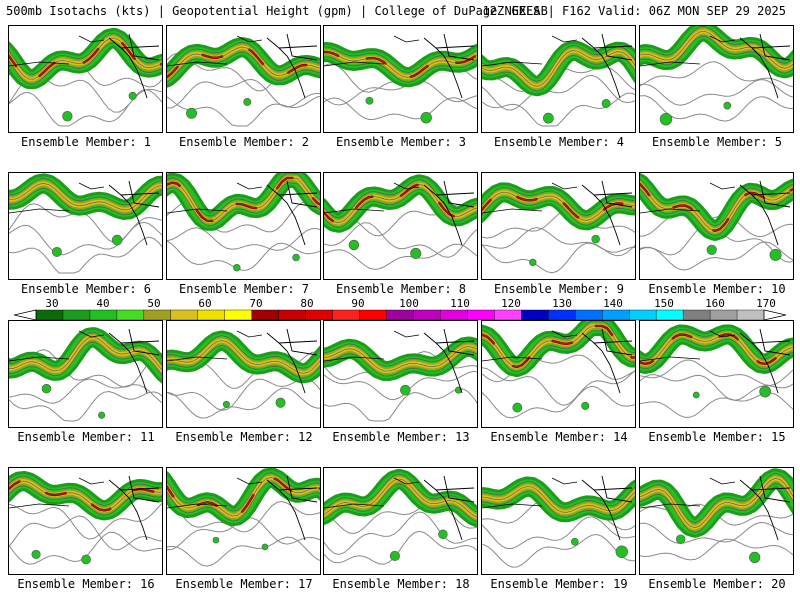 The height and width of the screenshot is (600, 800). I want to click on ensemble-member-label: Ensemble Member: 11, so click(86, 437).